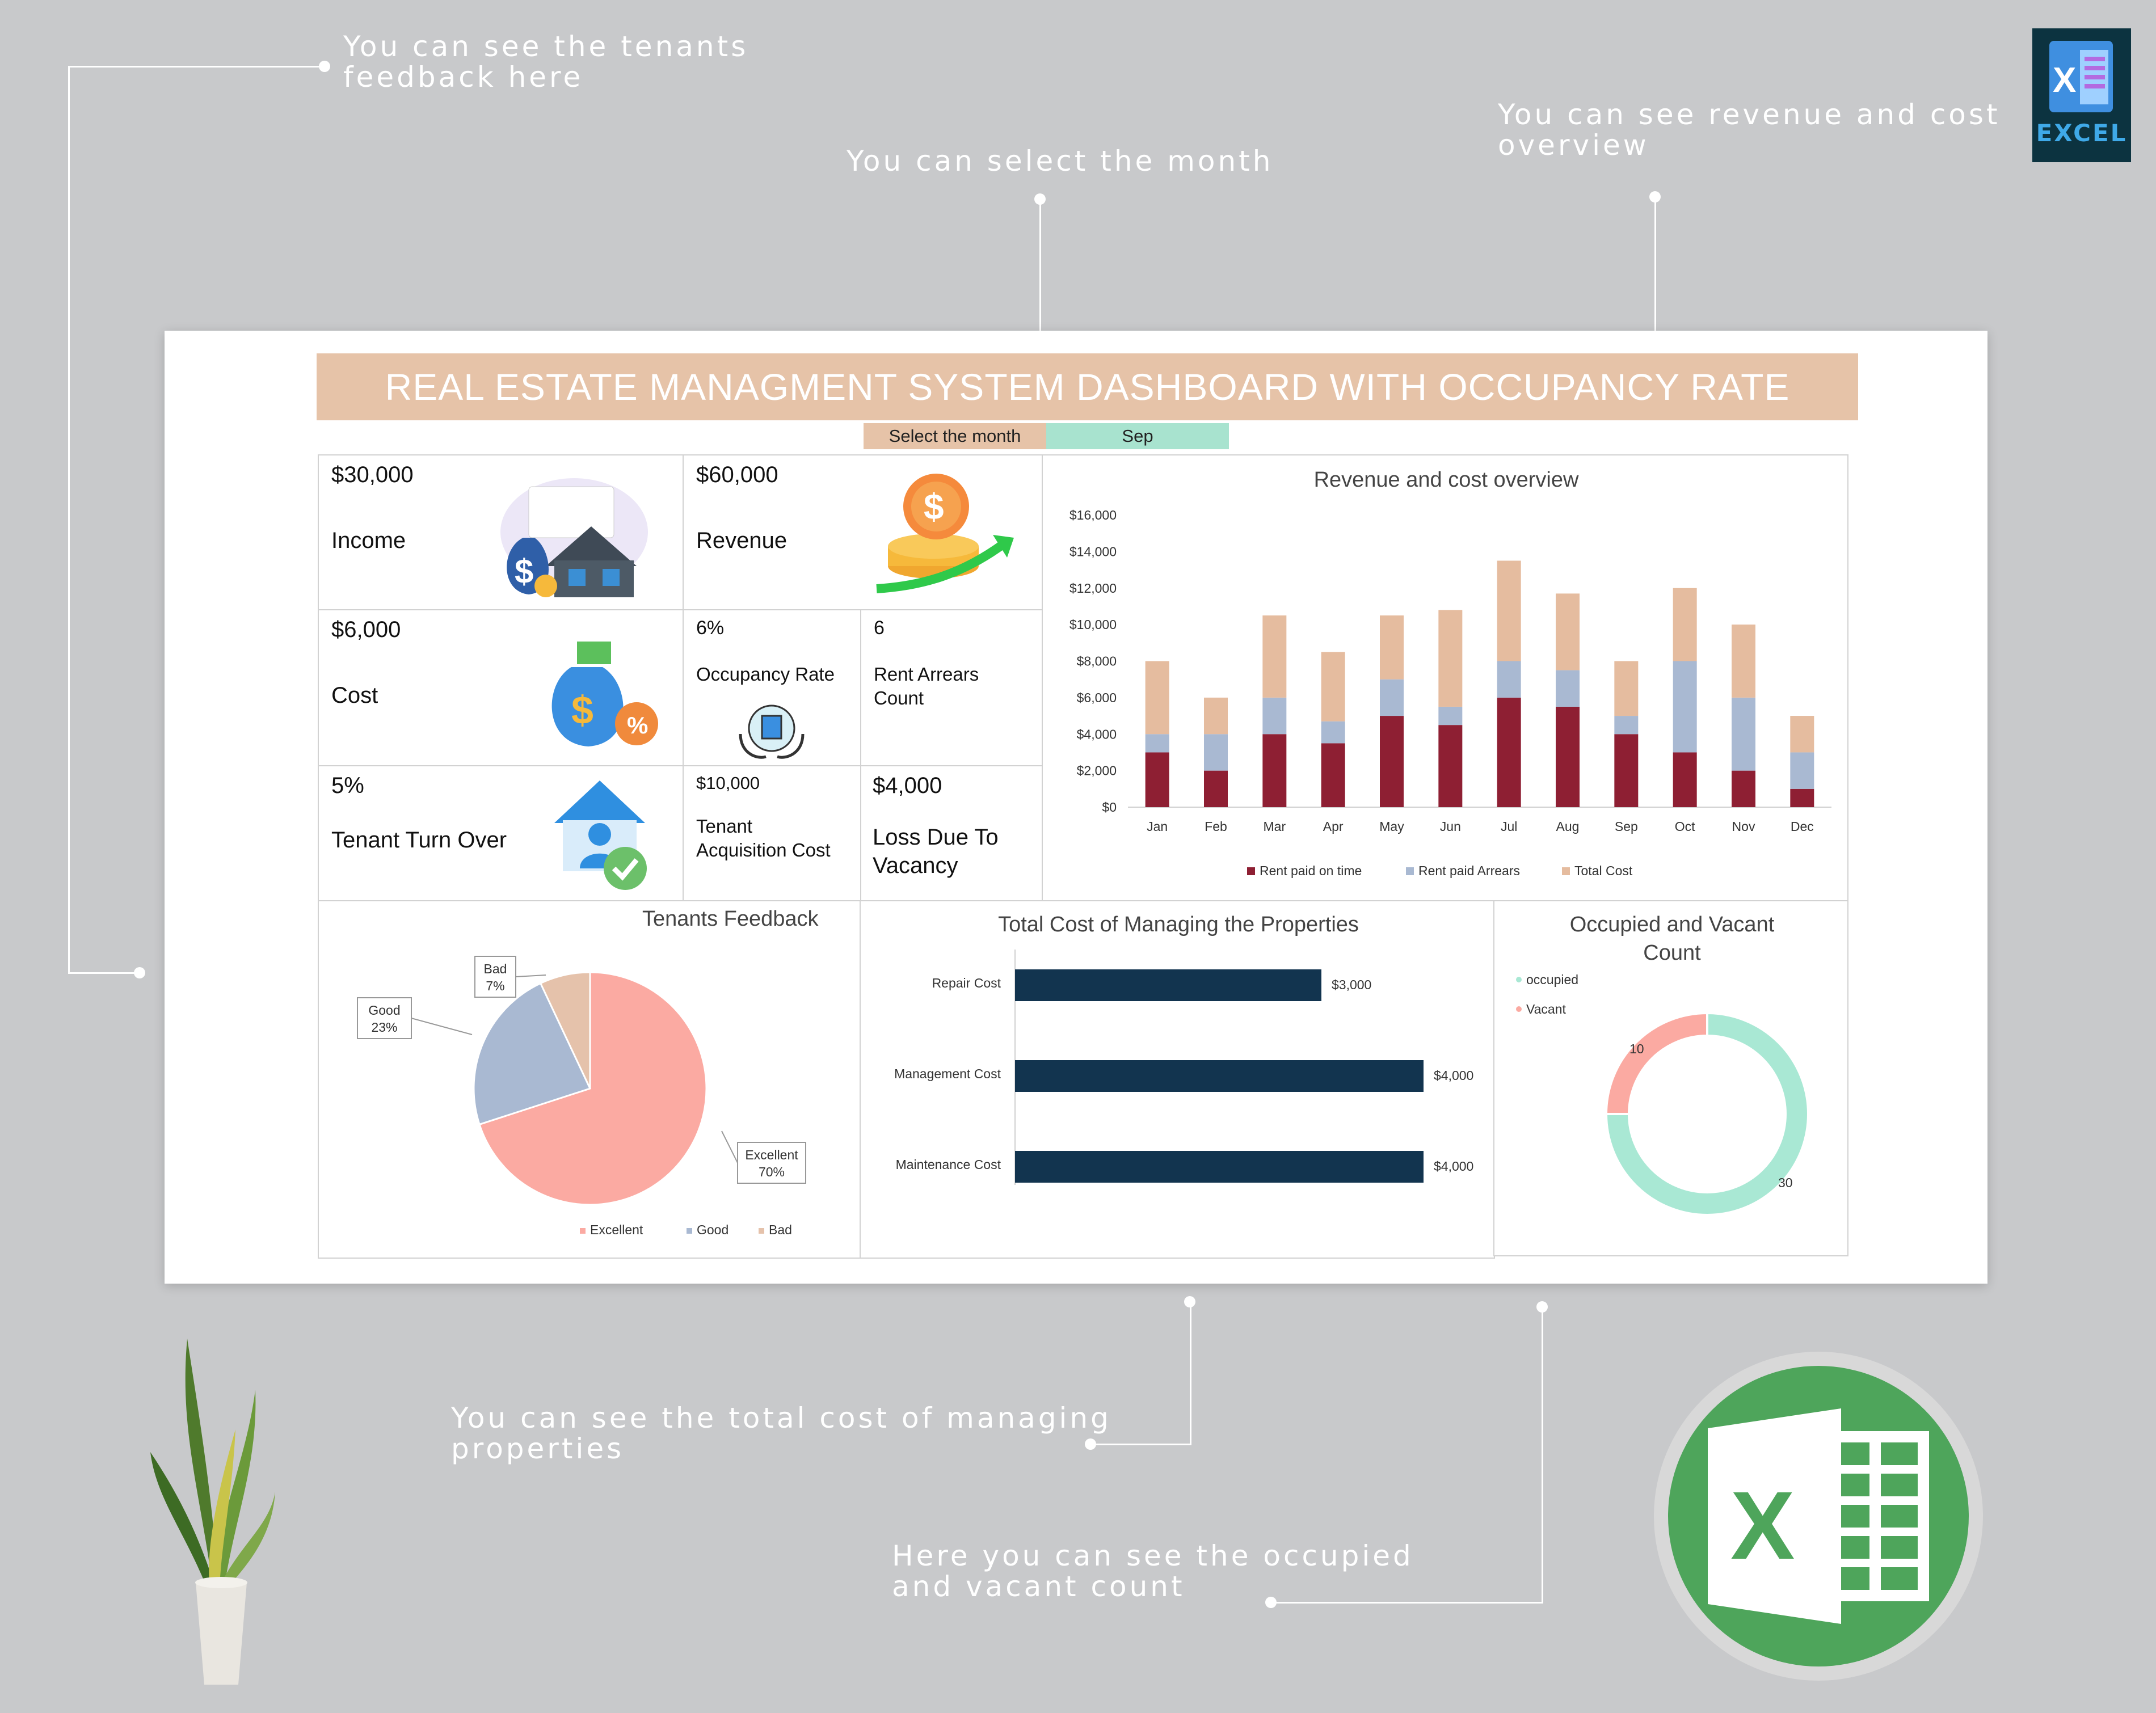 The height and width of the screenshot is (1713, 2156). I want to click on donut-value-vacant: 10, so click(1637, 1048).